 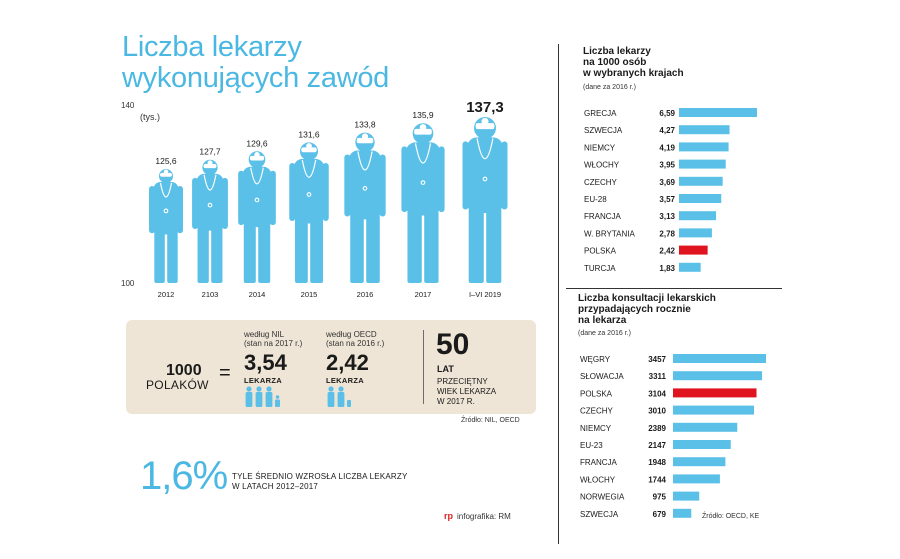 I want to click on bar-value-label: 1948, so click(x=657, y=462).